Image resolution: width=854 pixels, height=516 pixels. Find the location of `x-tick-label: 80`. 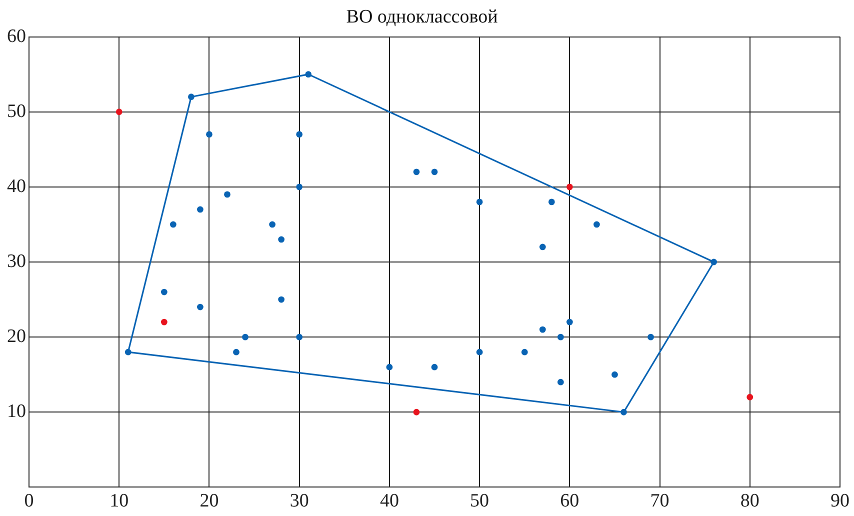

x-tick-label: 80 is located at coordinates (750, 501).